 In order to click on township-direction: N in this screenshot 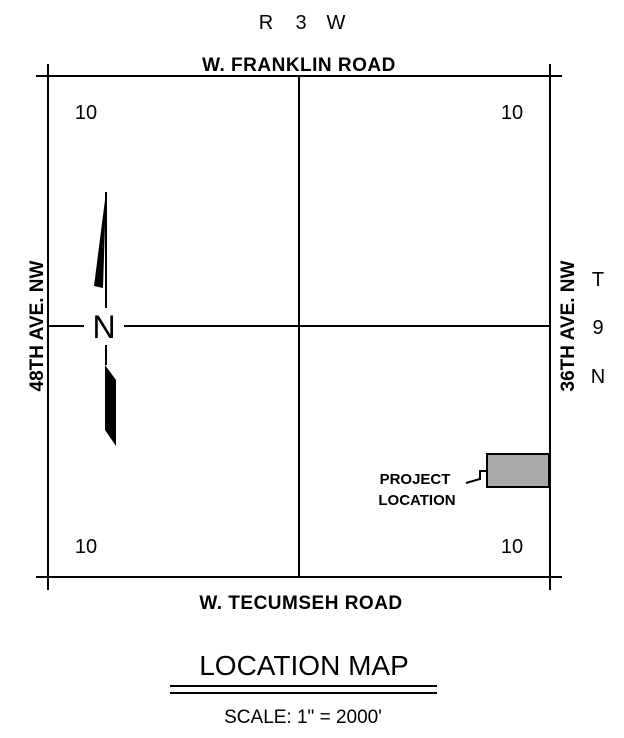, I will do `click(598, 377)`.